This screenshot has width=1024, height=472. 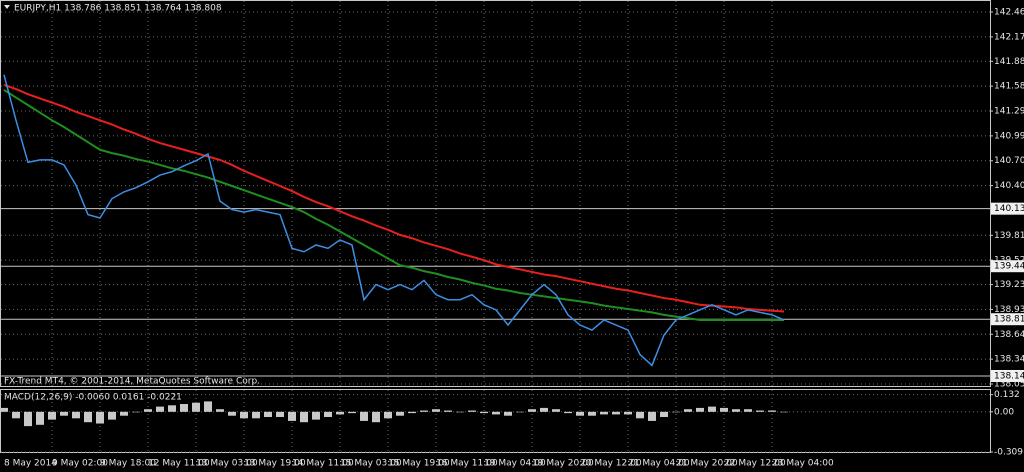 I want to click on x-tick-label: 14 May 11:00, so click(x=323, y=464).